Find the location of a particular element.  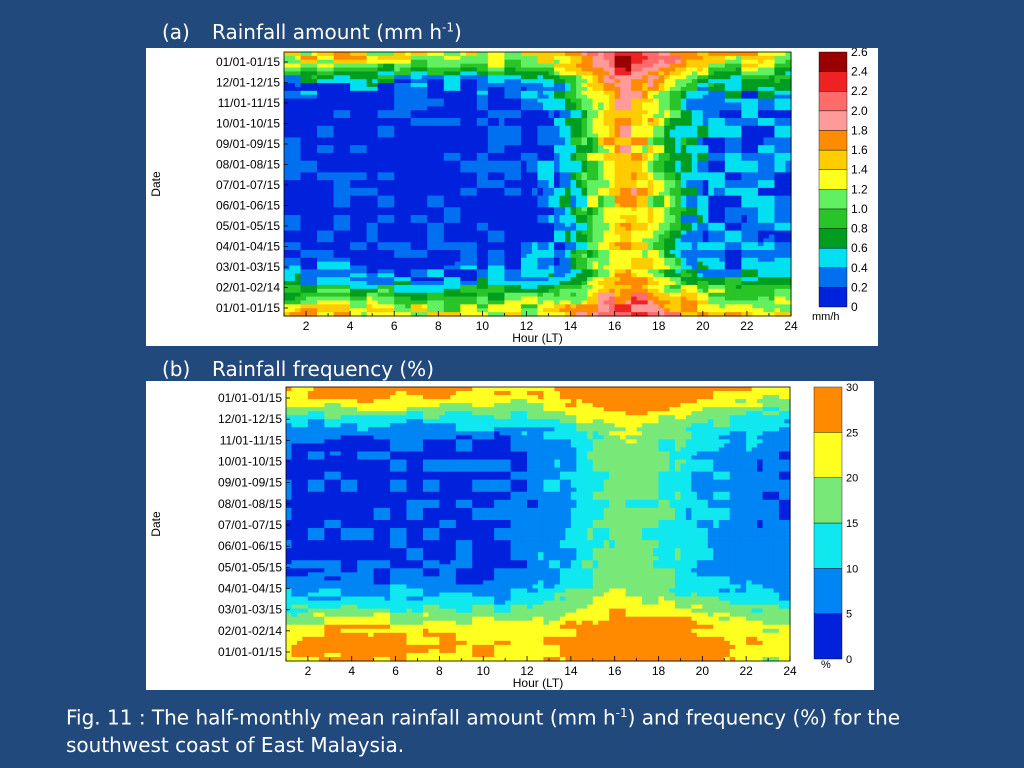

colorbar-label: 1.6 is located at coordinates (859, 150).